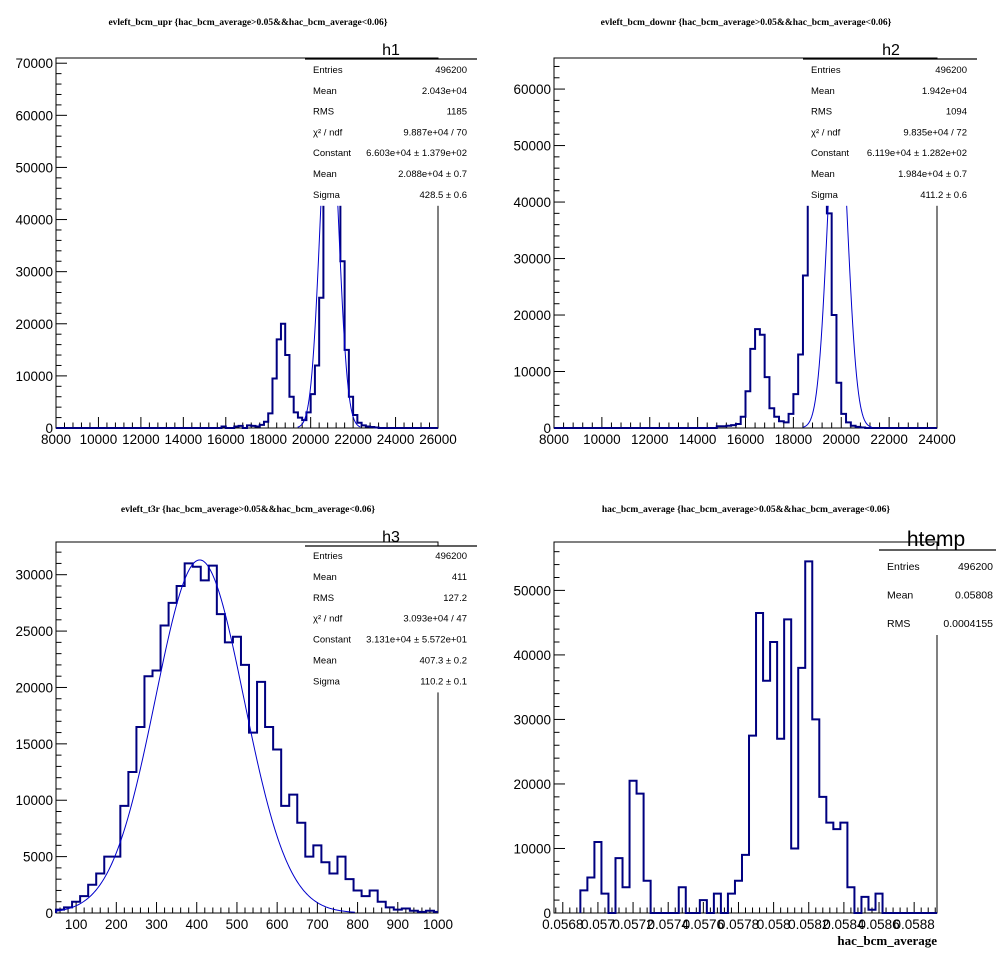 This screenshot has height=972, width=996. Describe the element at coordinates (703, 924) in the screenshot. I see `x-tick-label: 0.0576` at that location.